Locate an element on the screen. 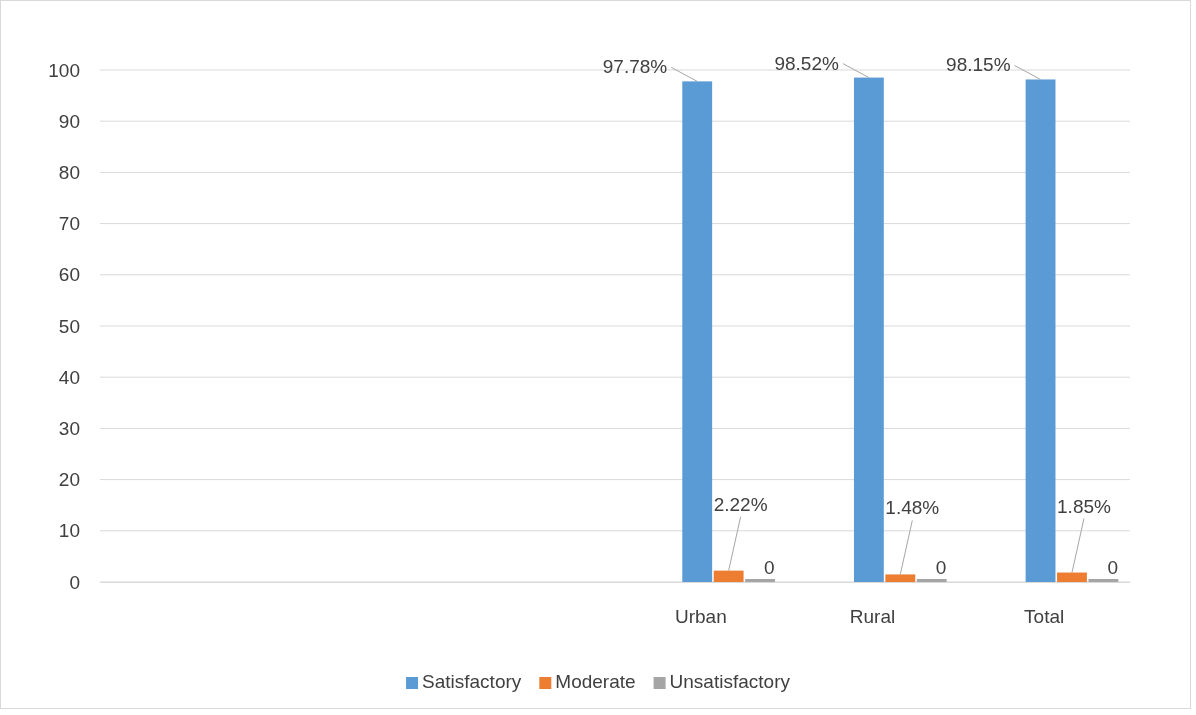  x-tick-label: Urban is located at coordinates (700, 617).